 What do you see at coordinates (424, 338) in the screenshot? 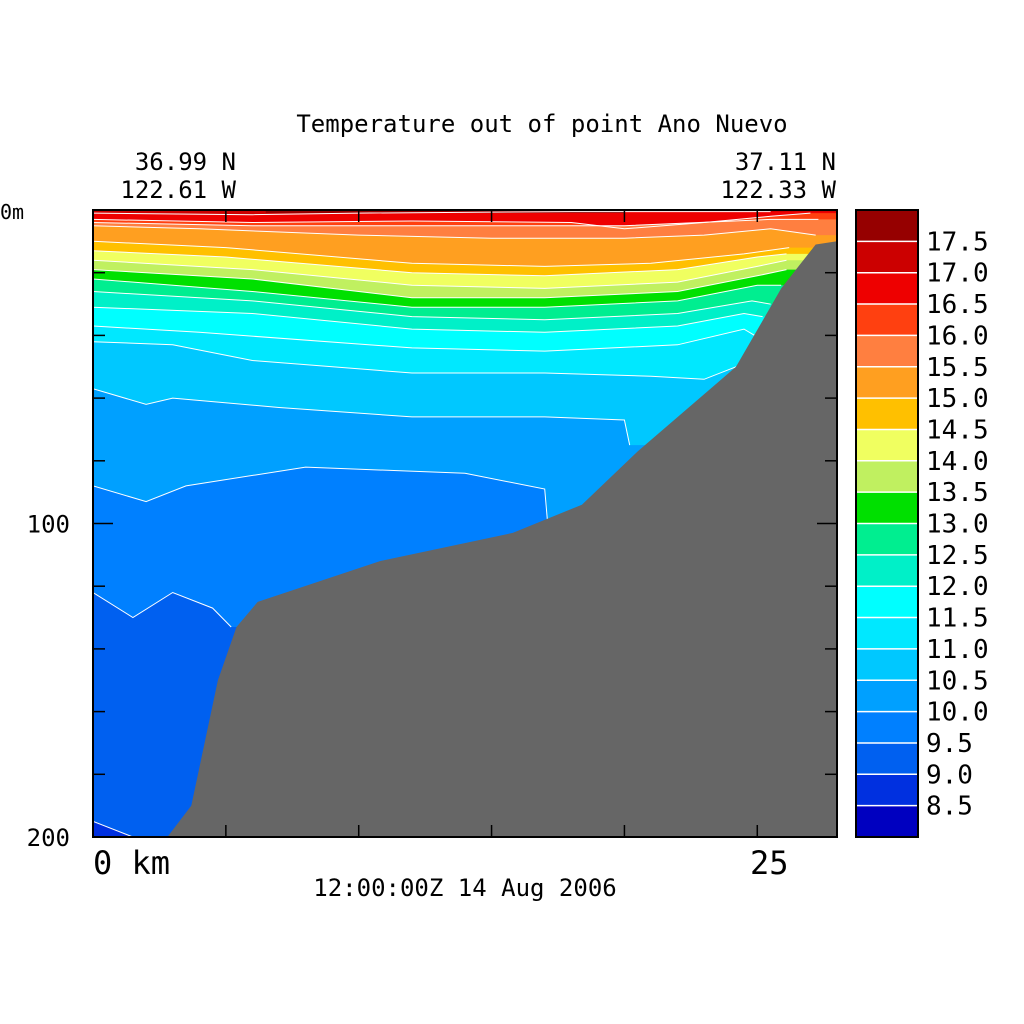
I see `isotherm-11.5` at bounding box center [424, 338].